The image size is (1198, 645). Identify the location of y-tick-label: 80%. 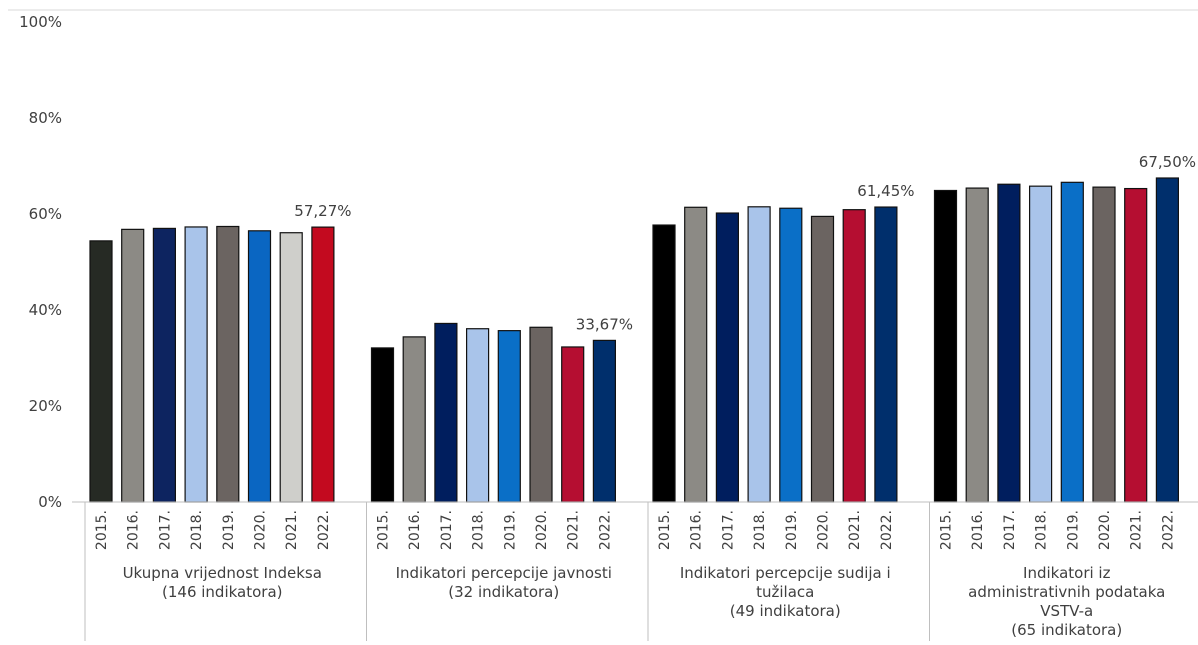
(45, 118).